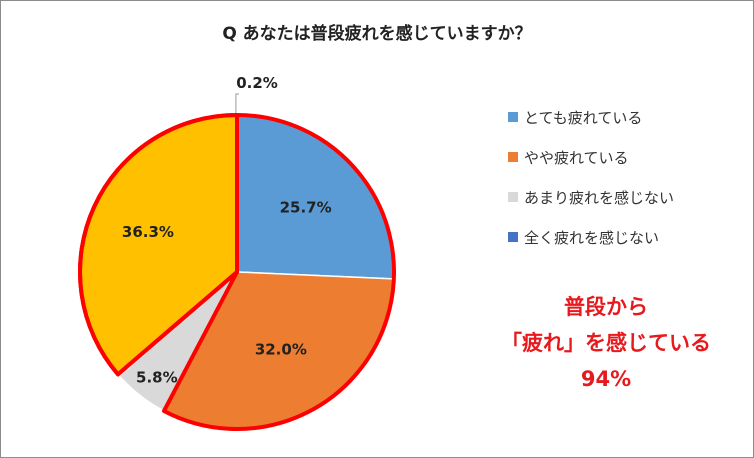 Image resolution: width=754 pixels, height=458 pixels. Describe the element at coordinates (237, 103) in the screenshot. I see `leader-line-0.2` at that location.